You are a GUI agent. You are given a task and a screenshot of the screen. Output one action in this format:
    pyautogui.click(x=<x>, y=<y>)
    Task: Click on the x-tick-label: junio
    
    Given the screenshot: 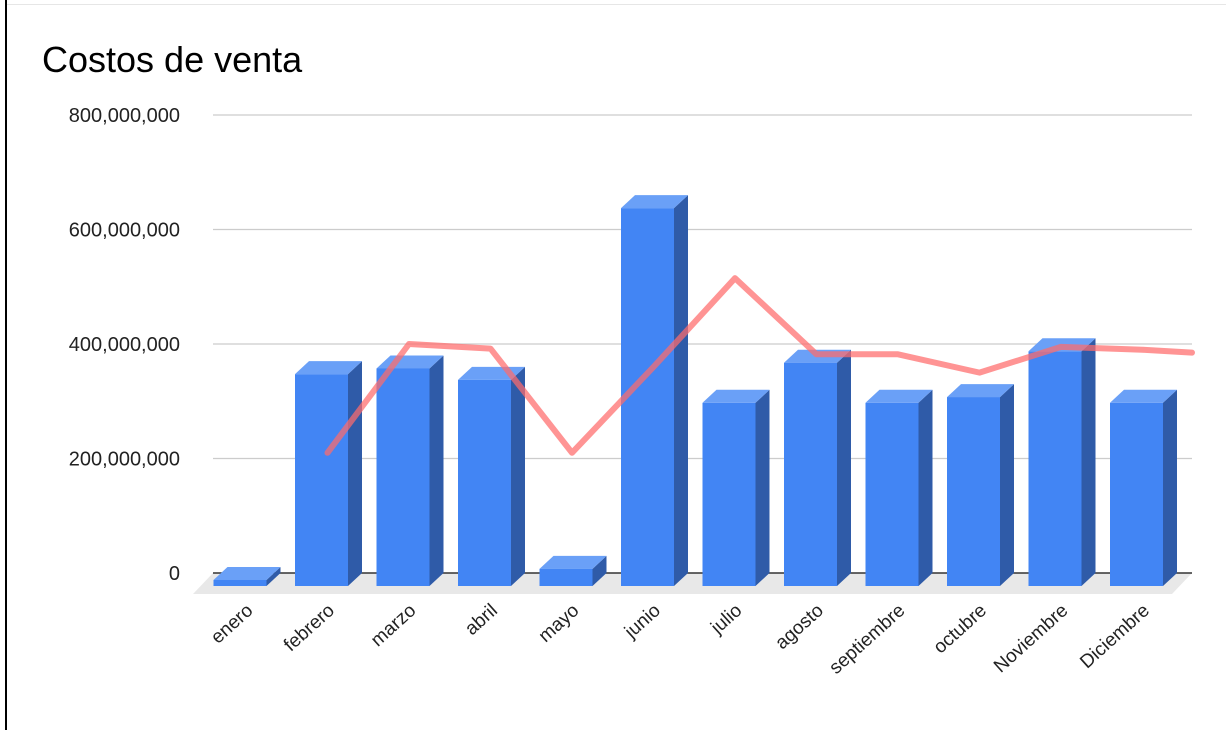 What is the action you would take?
    pyautogui.click(x=642, y=621)
    